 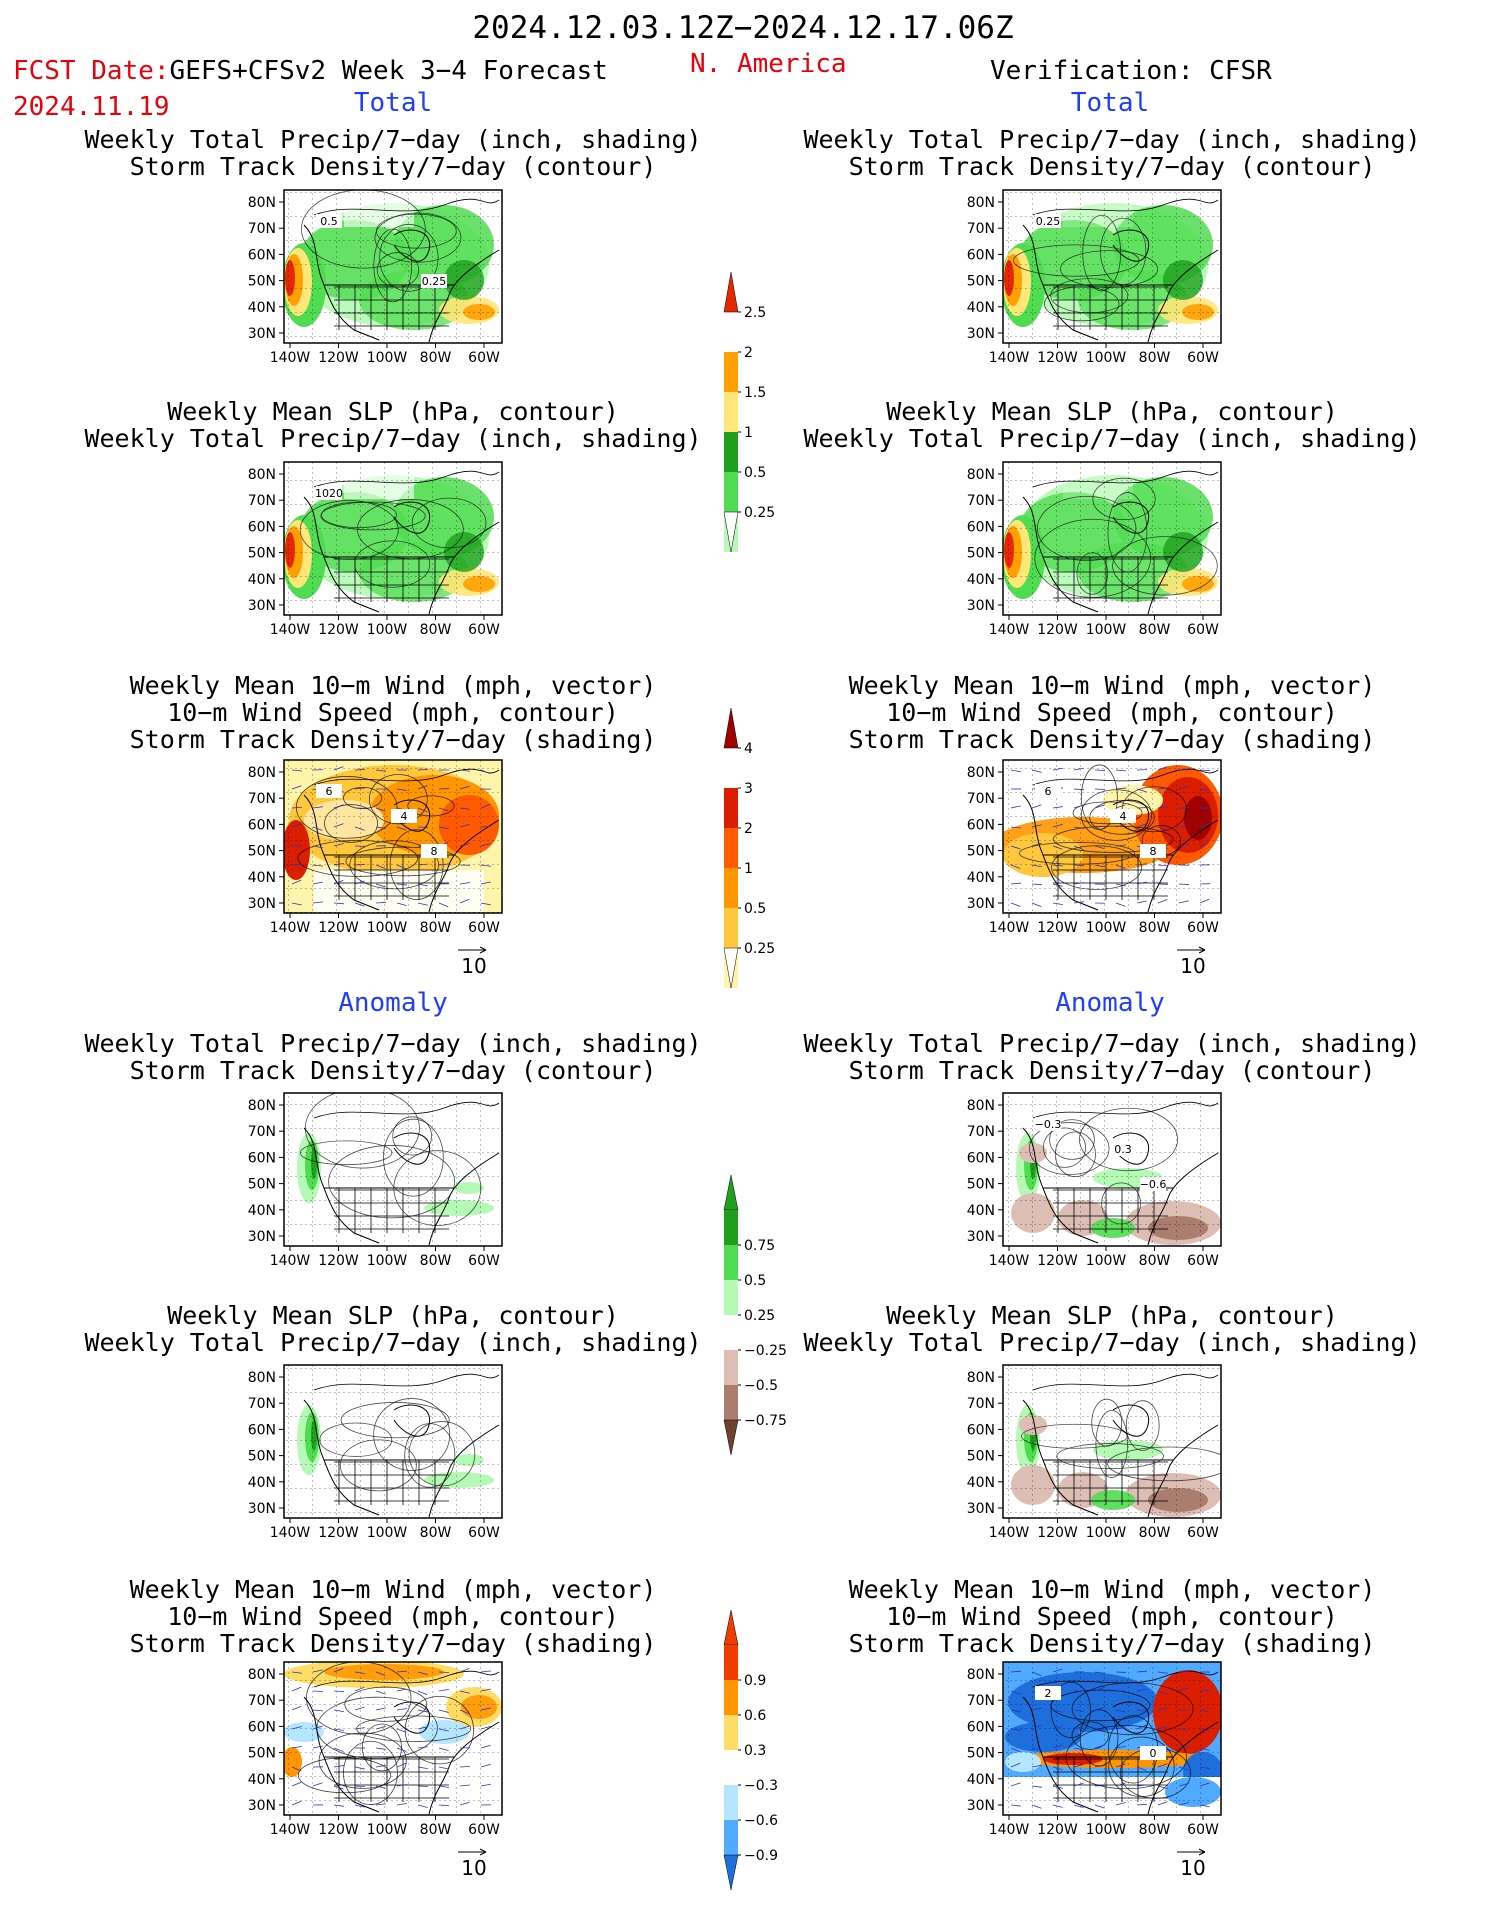 I want to click on colorbar-level-label: 0.75, so click(x=759, y=1246).